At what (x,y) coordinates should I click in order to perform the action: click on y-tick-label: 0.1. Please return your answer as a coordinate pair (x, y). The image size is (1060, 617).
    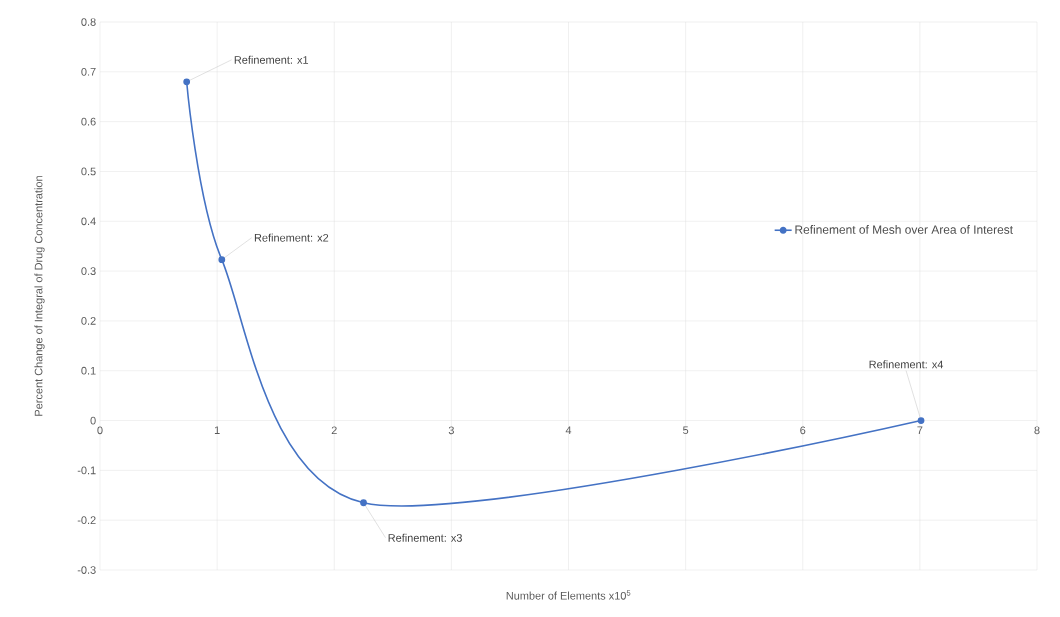
    Looking at the image, I should click on (88, 370).